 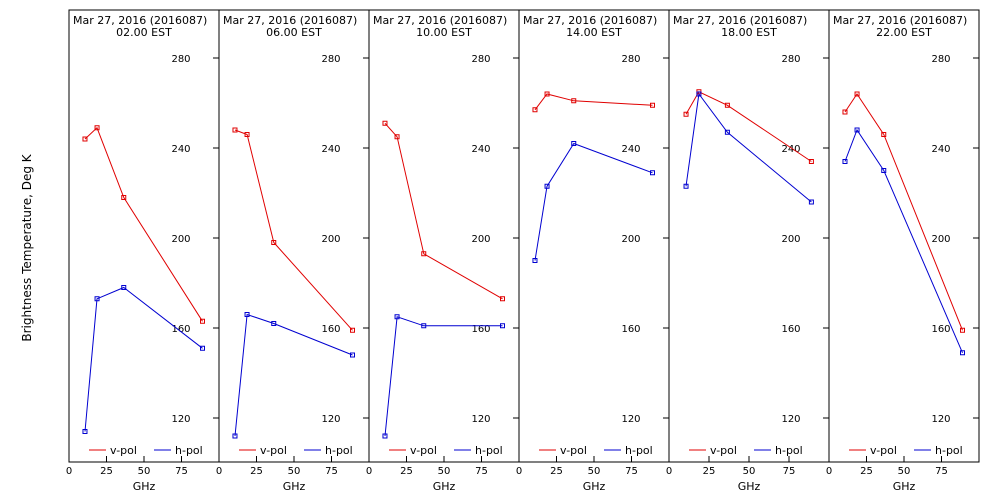 I want to click on panel-subtitle: 10.00 EST, so click(x=444, y=32).